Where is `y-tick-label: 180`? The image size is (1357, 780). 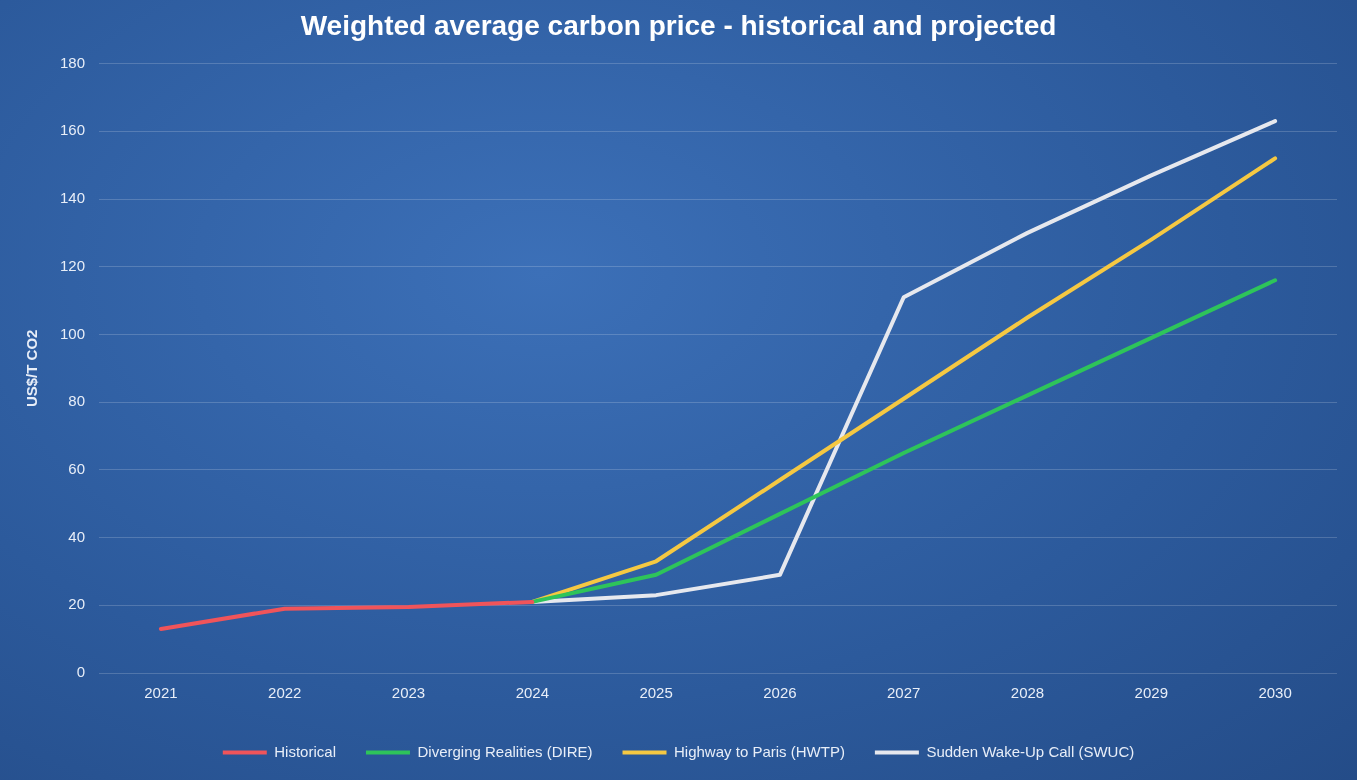
y-tick-label: 180 is located at coordinates (73, 62).